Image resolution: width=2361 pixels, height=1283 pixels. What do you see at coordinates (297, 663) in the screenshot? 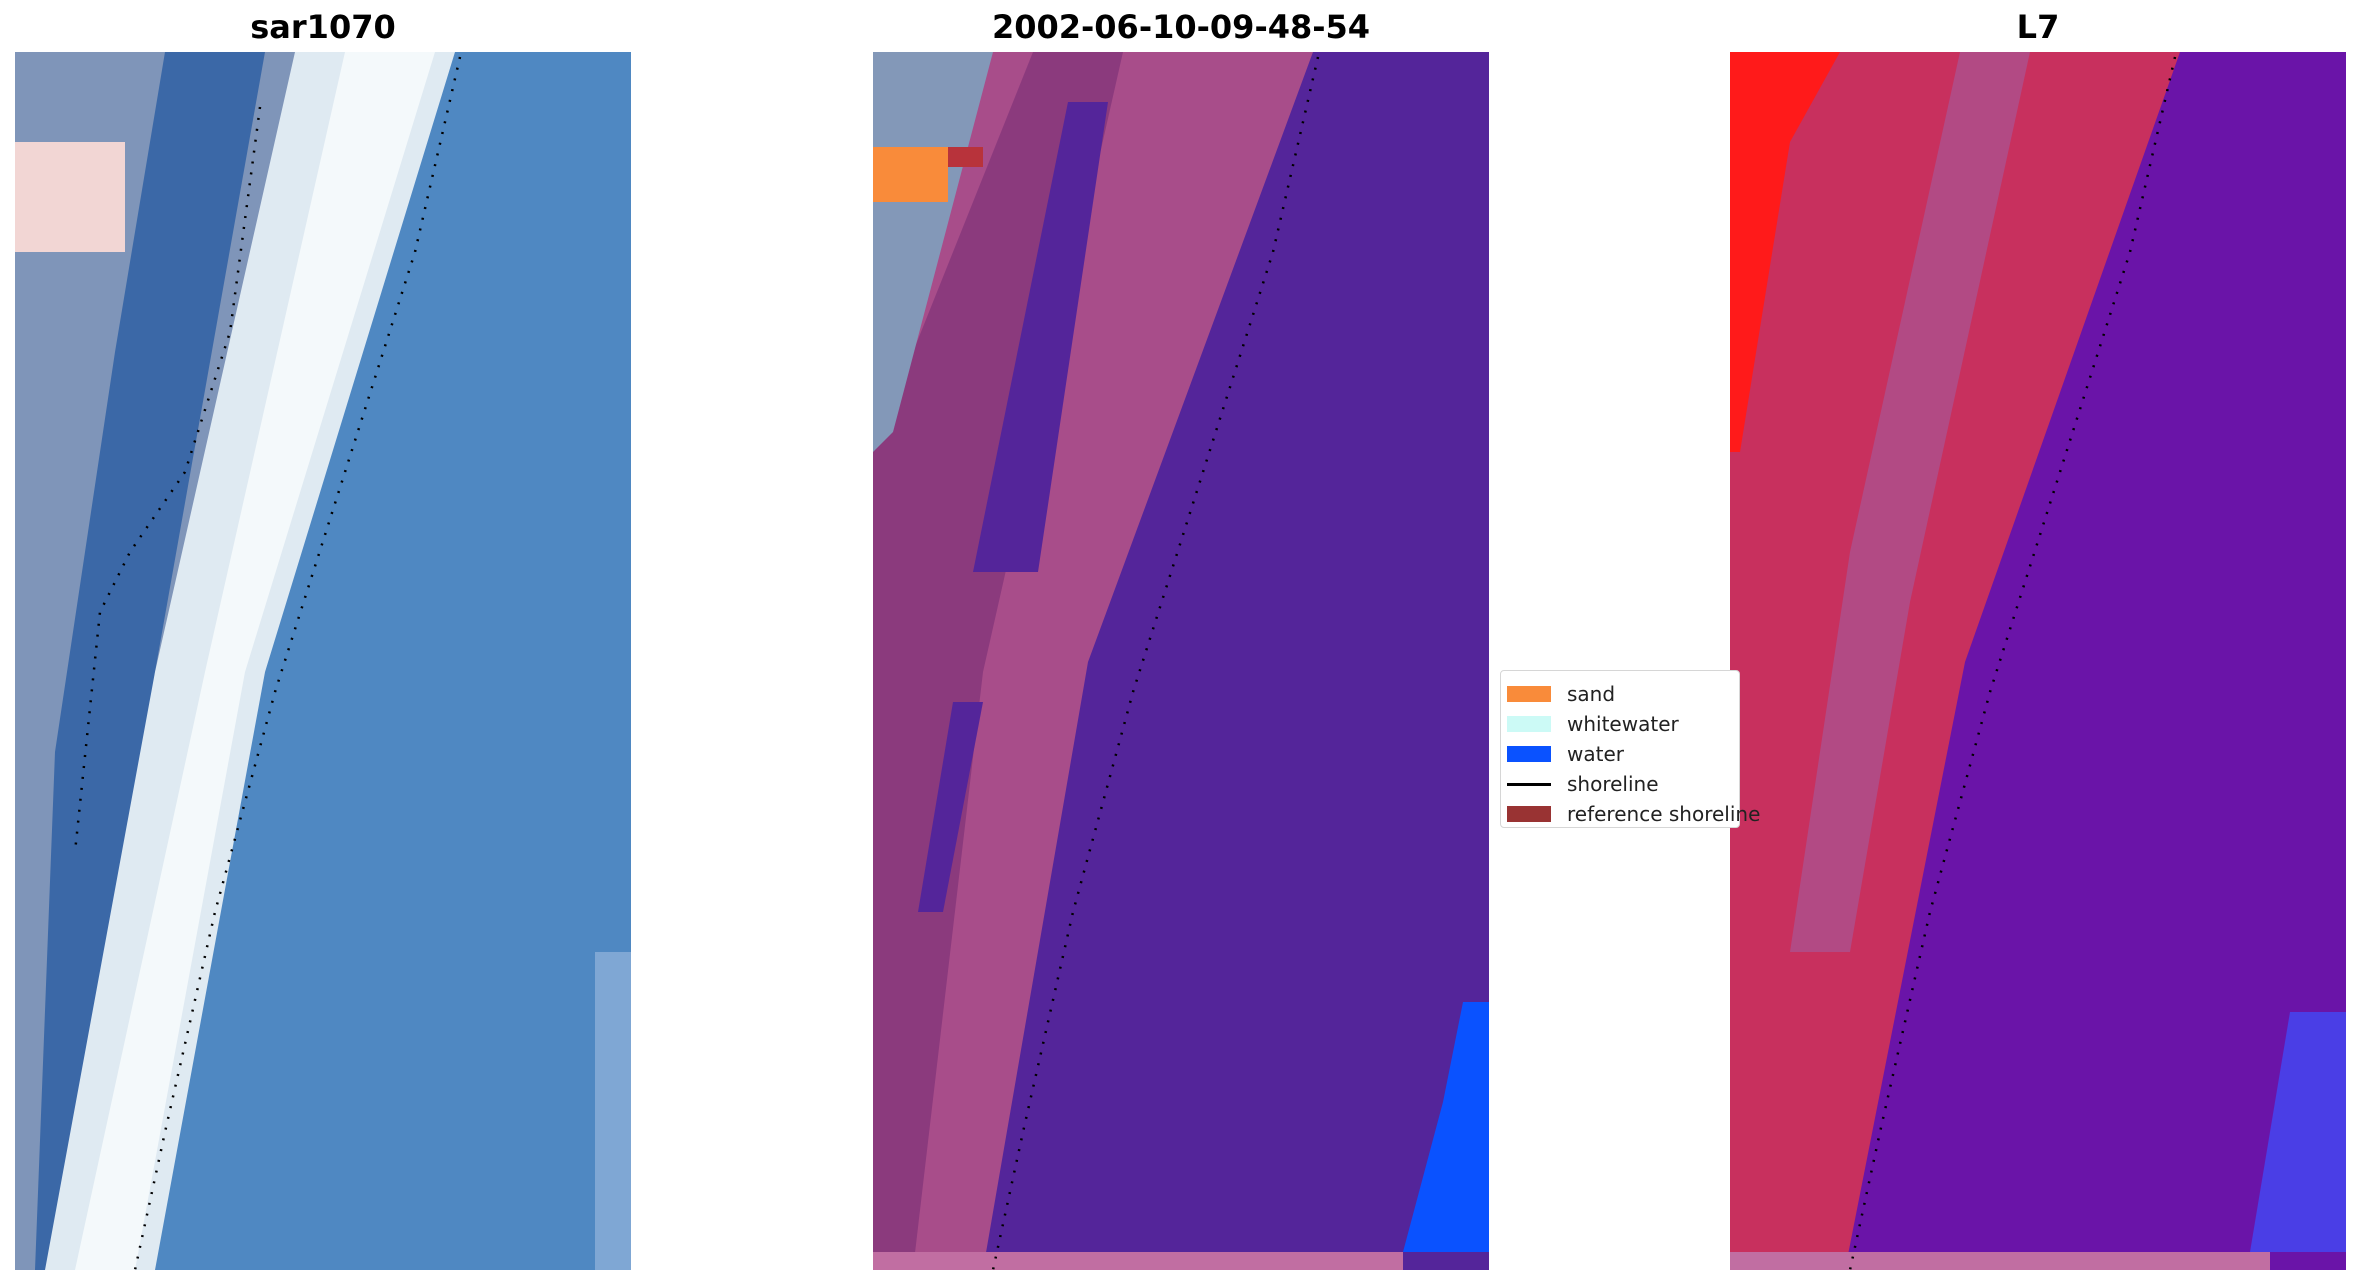
I see `rgb-shoreline` at bounding box center [297, 663].